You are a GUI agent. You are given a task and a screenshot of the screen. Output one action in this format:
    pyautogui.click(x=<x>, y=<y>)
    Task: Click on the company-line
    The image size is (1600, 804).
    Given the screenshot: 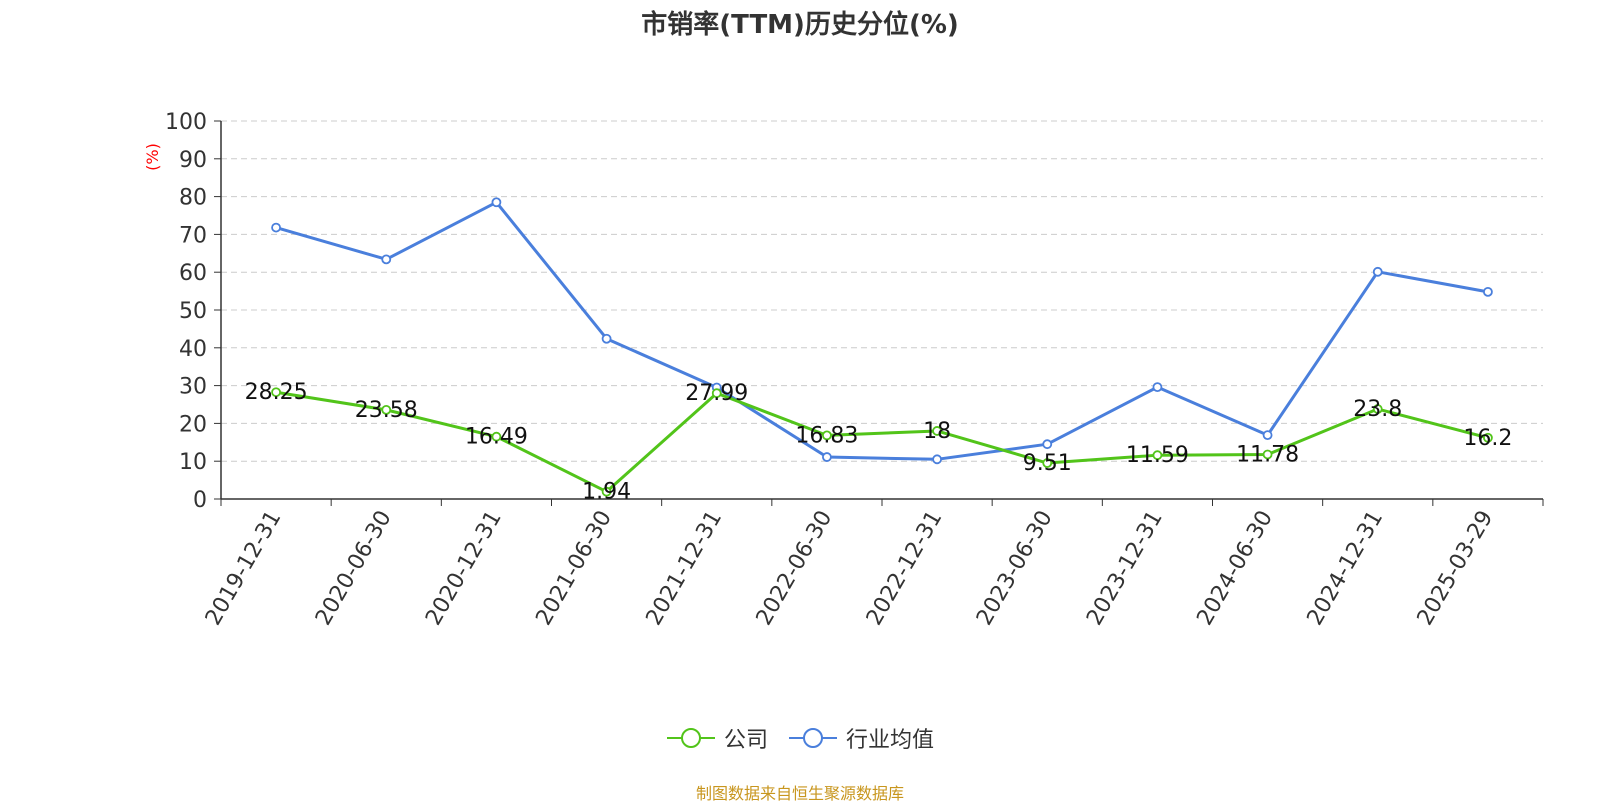 What is the action you would take?
    pyautogui.click(x=882, y=442)
    